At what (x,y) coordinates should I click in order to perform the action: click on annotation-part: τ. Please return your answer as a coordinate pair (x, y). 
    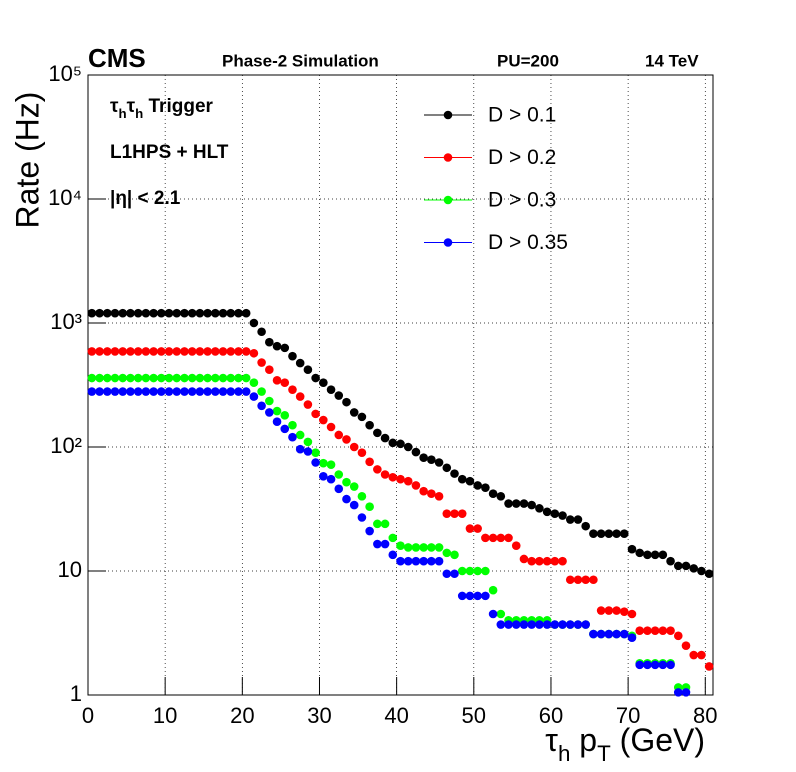
    Looking at the image, I should click on (114, 106).